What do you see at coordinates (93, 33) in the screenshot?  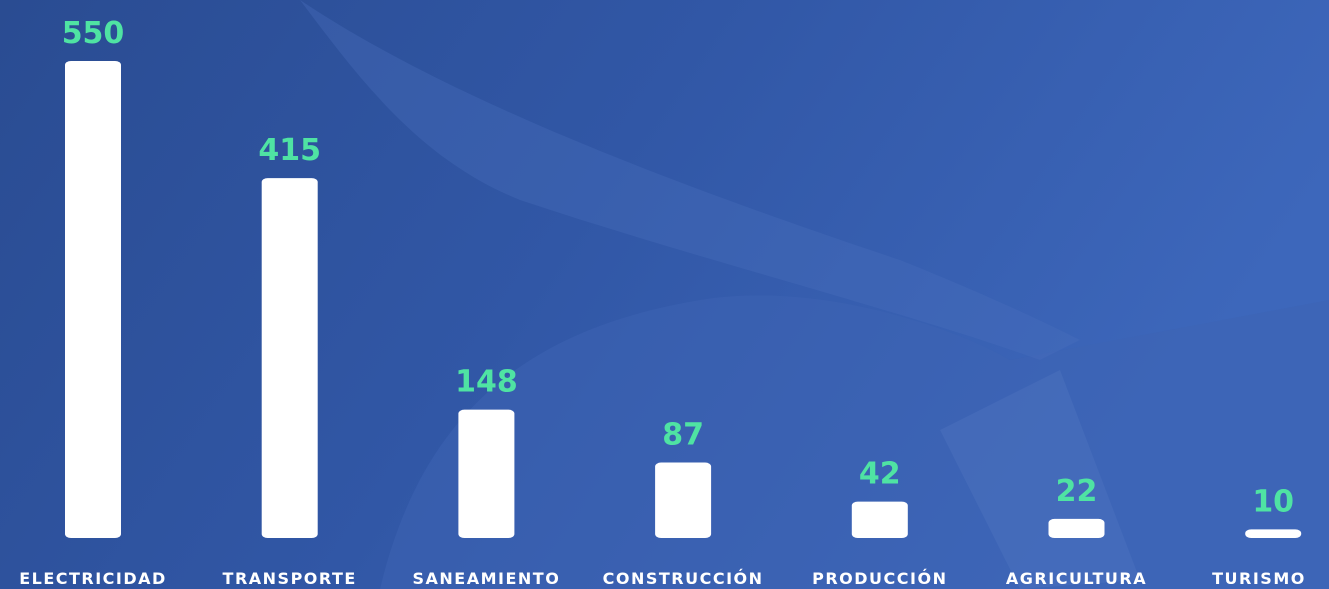 I see `value-label: 550` at bounding box center [93, 33].